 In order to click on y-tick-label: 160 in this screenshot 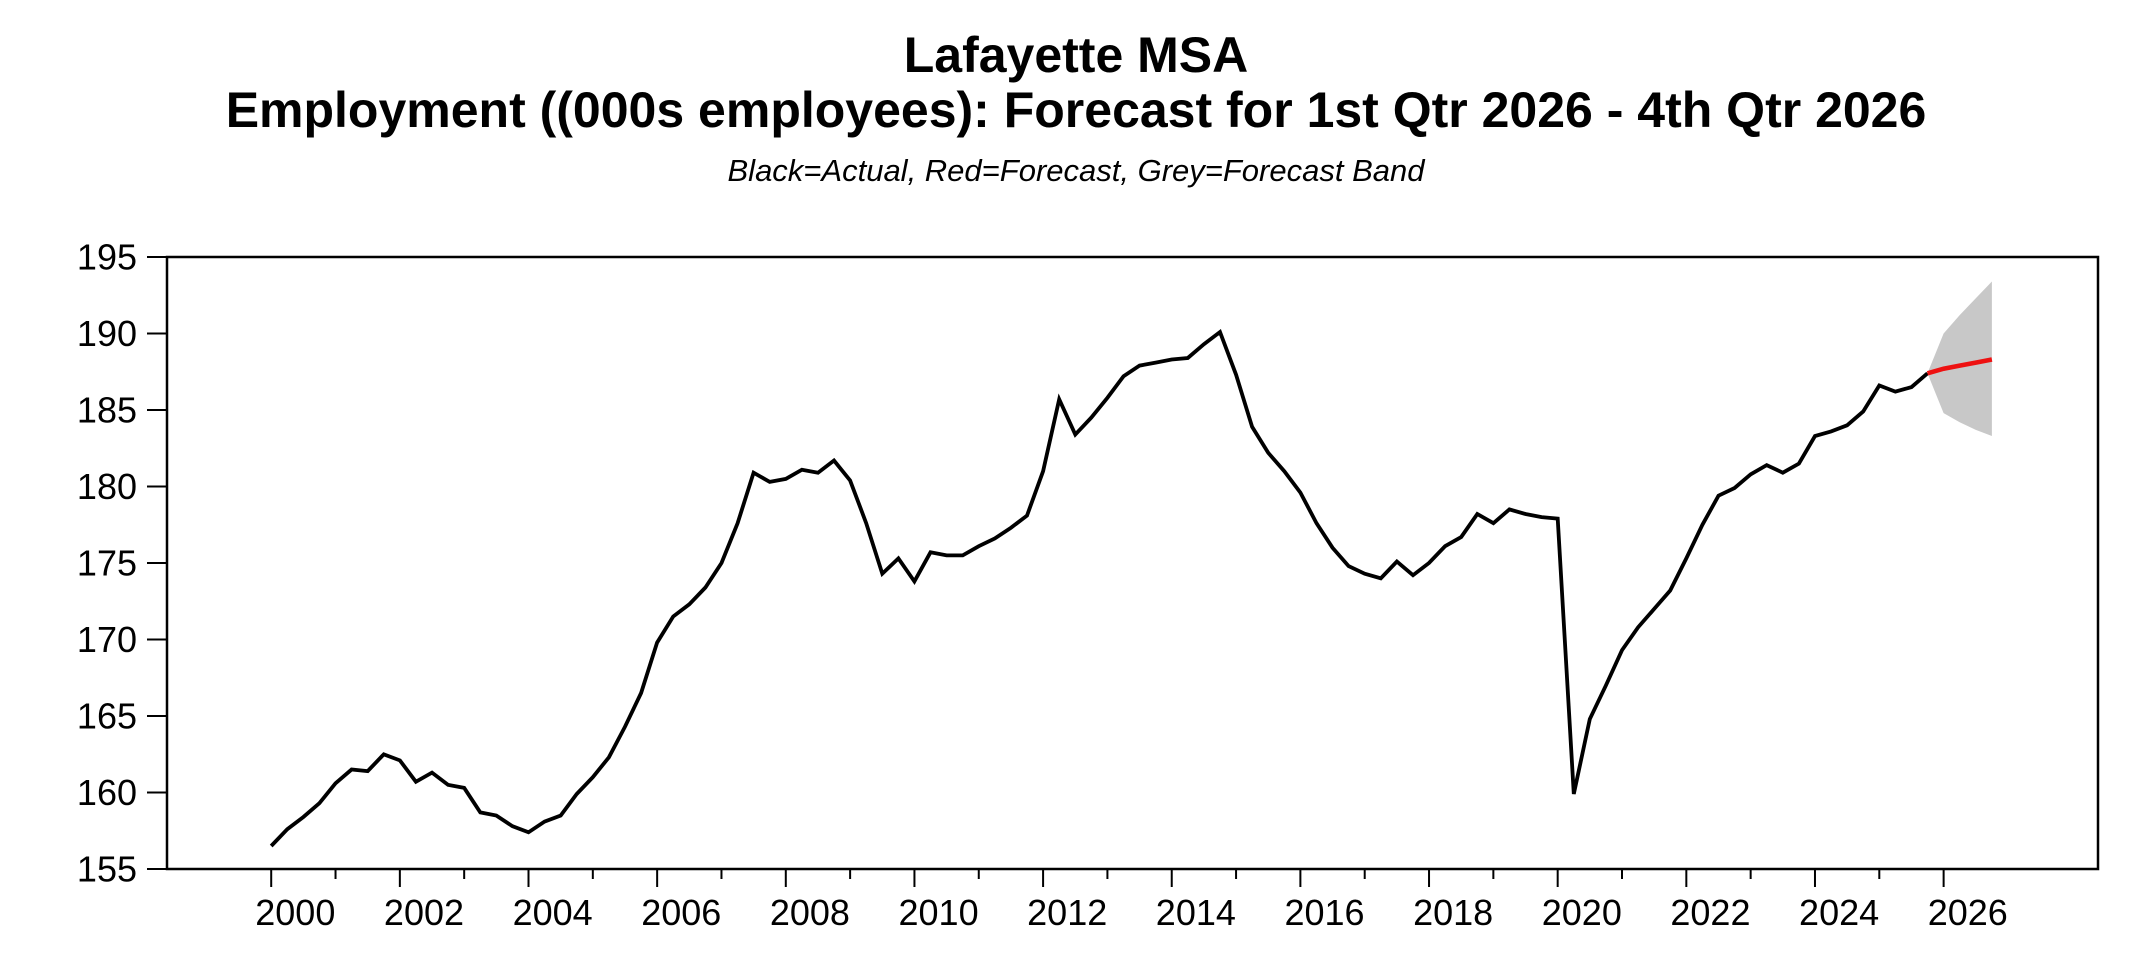, I will do `click(107, 792)`.